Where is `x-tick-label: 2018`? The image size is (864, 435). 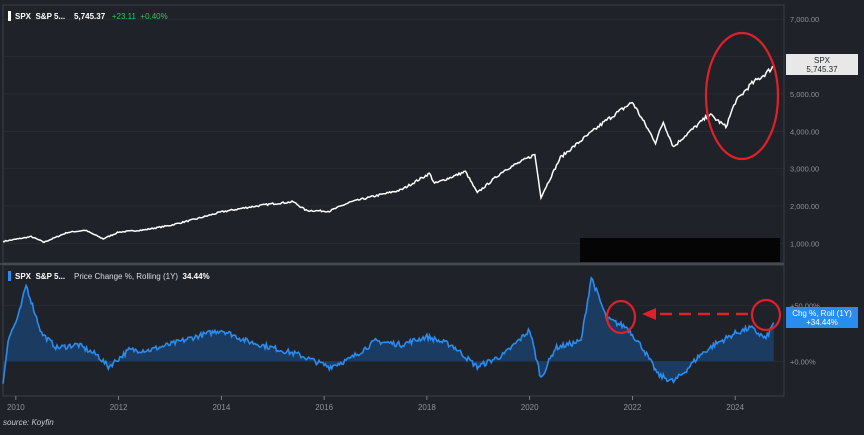 x-tick-label: 2018 is located at coordinates (427, 407).